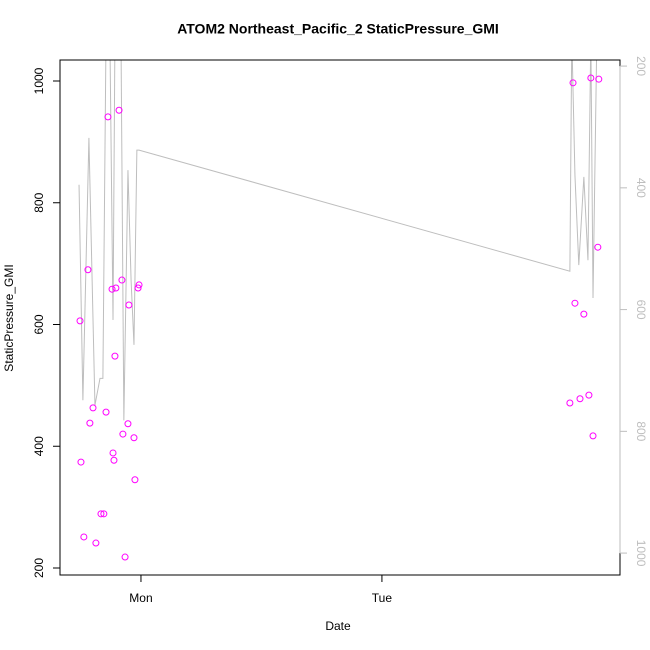 This screenshot has width=650, height=650. Describe the element at coordinates (39, 446) in the screenshot. I see `y-tick-label: 400` at that location.